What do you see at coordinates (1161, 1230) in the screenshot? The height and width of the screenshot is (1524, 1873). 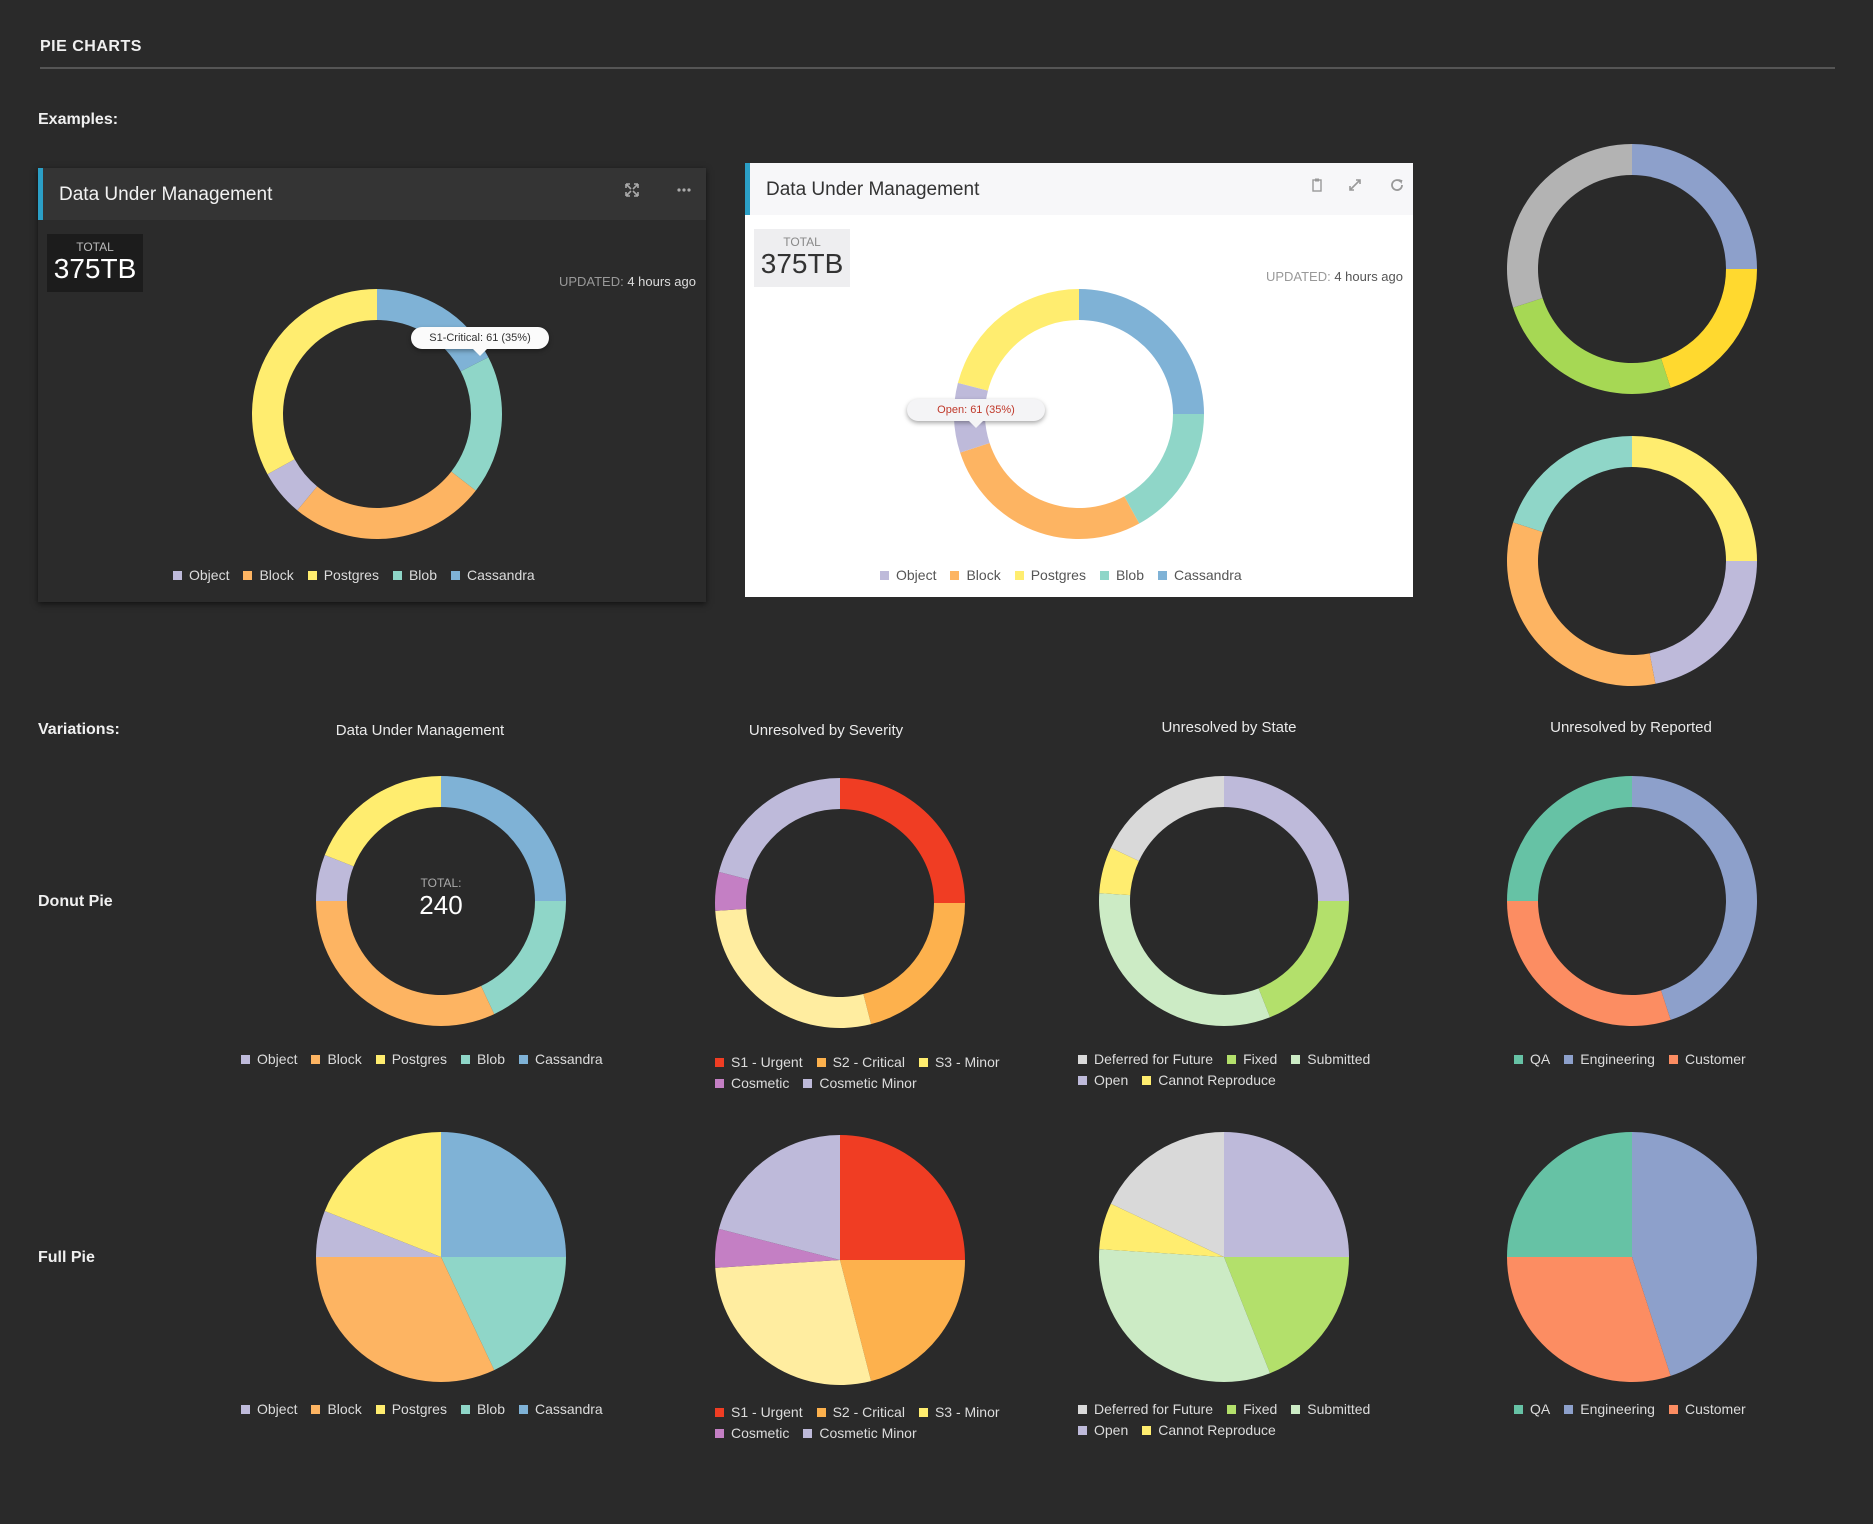 I see `pie-slice-cannot-reproduce` at bounding box center [1161, 1230].